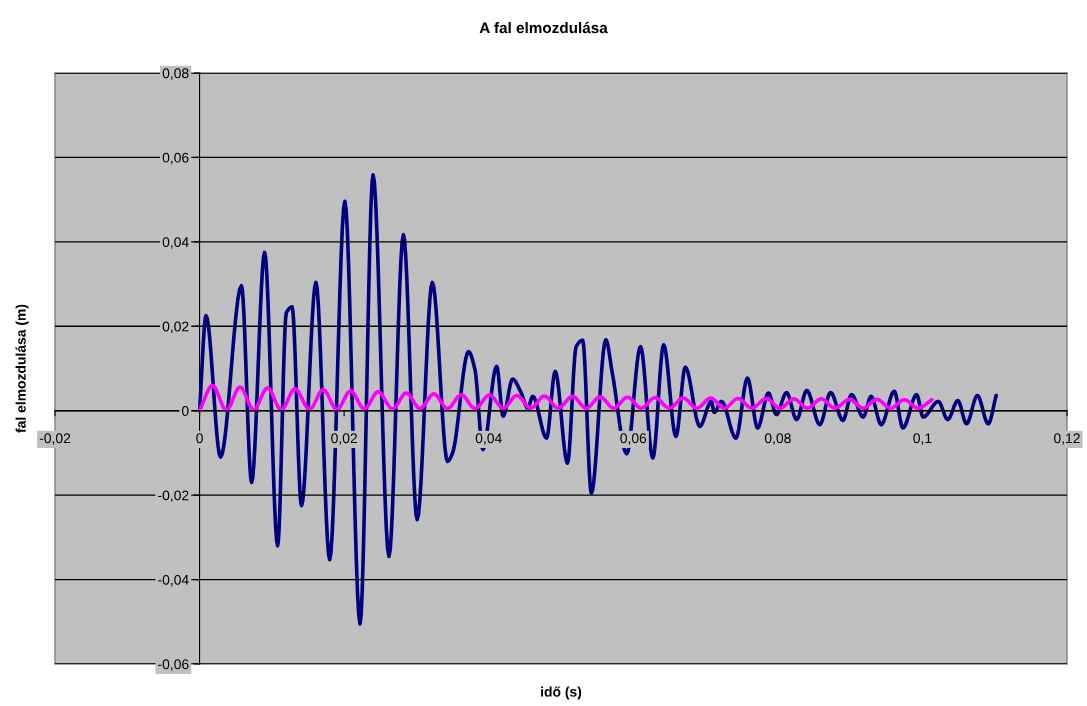 Image resolution: width=1087 pixels, height=706 pixels. What do you see at coordinates (199, 438) in the screenshot?
I see `x-tick-label: 0` at bounding box center [199, 438].